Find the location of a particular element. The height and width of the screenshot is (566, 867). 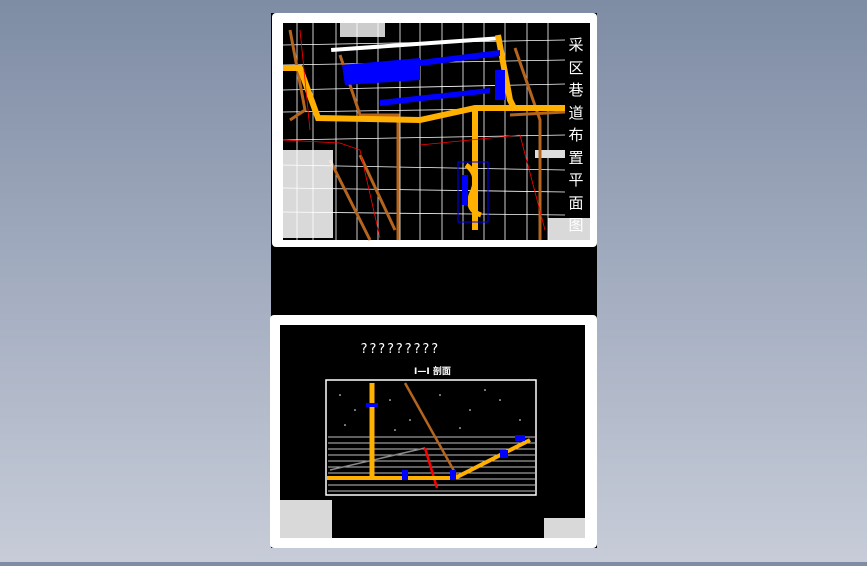

equipment-frame is located at coordinates (473, 192).